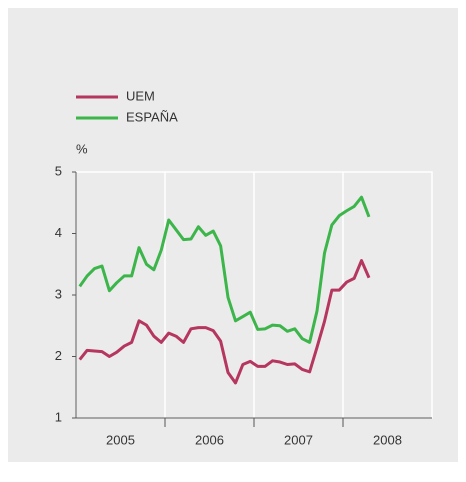 Image resolution: width=466 pixels, height=482 pixels. I want to click on x-tick-label: 2006, so click(209, 439).